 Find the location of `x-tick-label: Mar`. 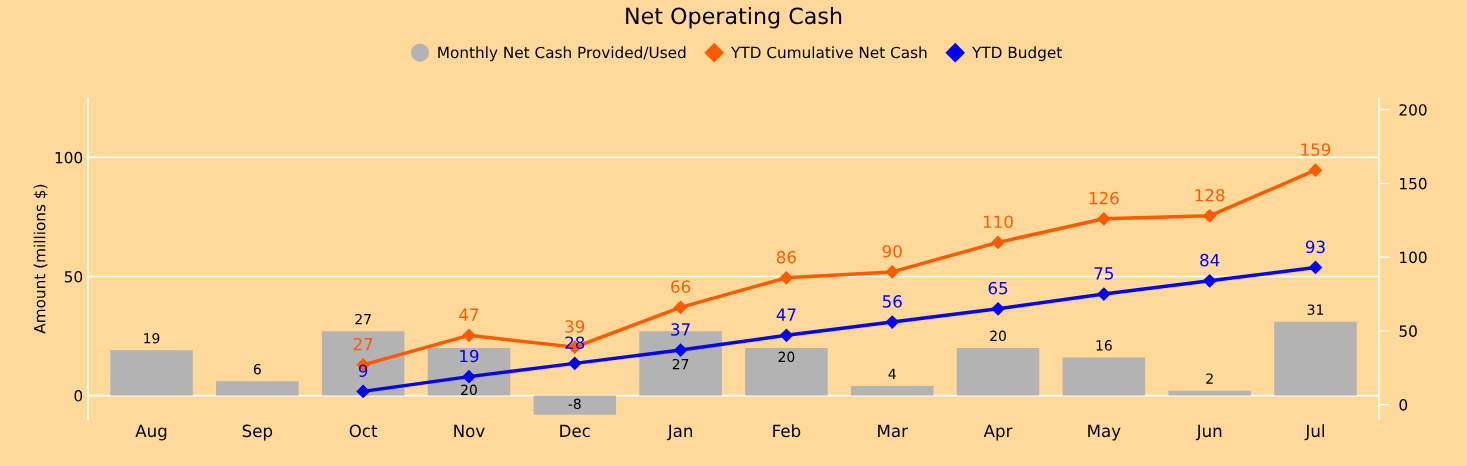

x-tick-label: Mar is located at coordinates (893, 431).